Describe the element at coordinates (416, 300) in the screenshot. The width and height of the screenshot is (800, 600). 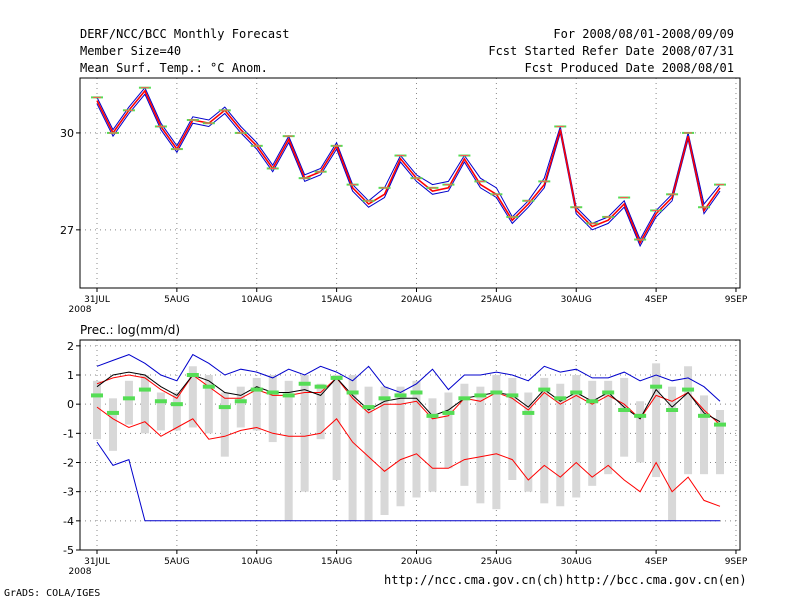
I see `x-tick-label: 20AUG` at that location.